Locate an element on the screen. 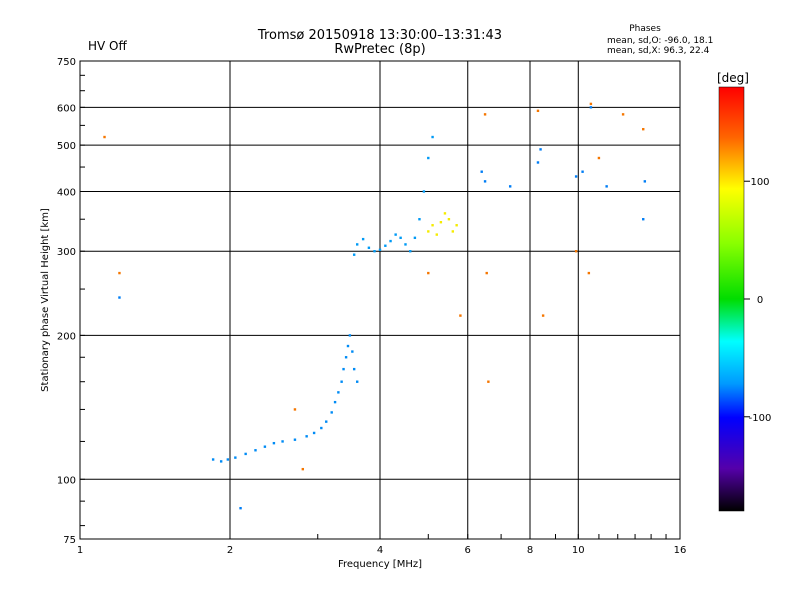  x-axis-ticks: 1 2 4 6 8 10 16 is located at coordinates (382, 545).